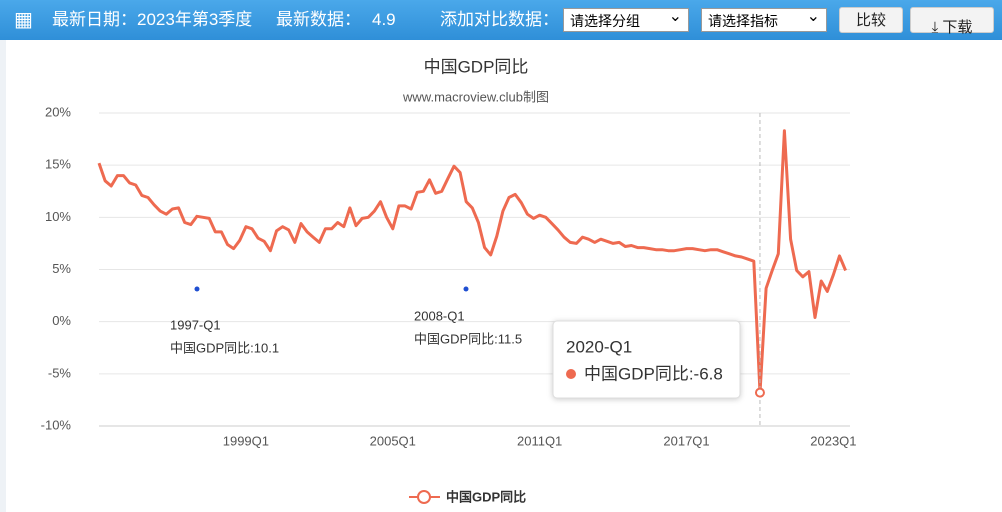  Describe the element at coordinates (58, 111) in the screenshot. I see `y-tick-label: 20%` at that location.